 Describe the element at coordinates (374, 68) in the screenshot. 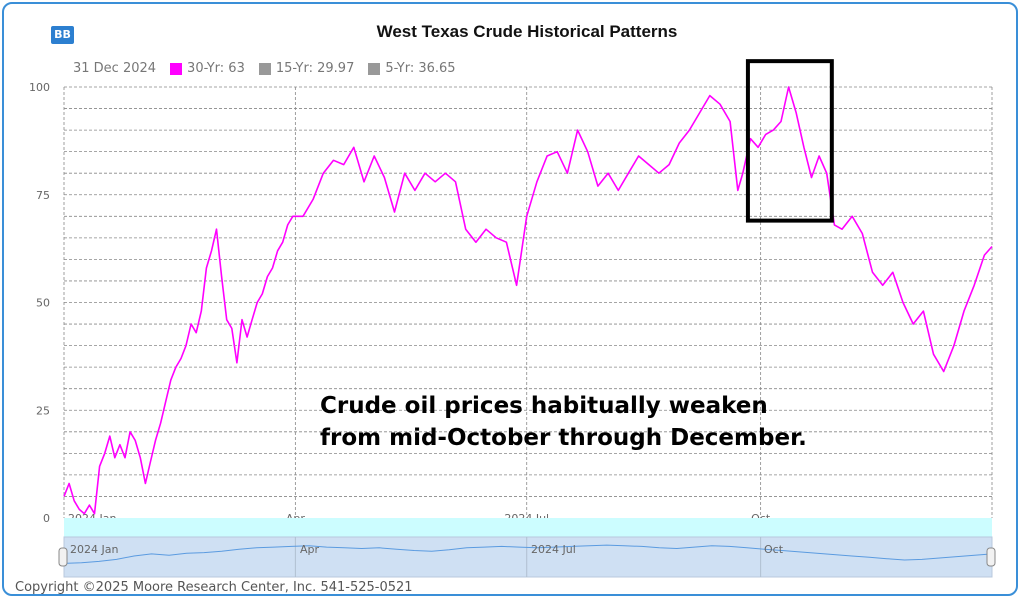

I see `legend-swatch-5yr` at that location.